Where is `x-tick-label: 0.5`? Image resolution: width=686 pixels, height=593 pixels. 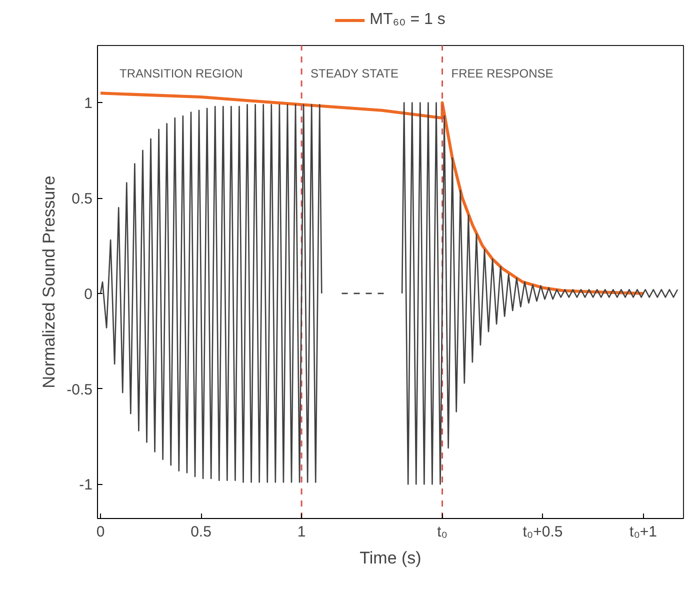
x-tick-label: 0.5 is located at coordinates (201, 532).